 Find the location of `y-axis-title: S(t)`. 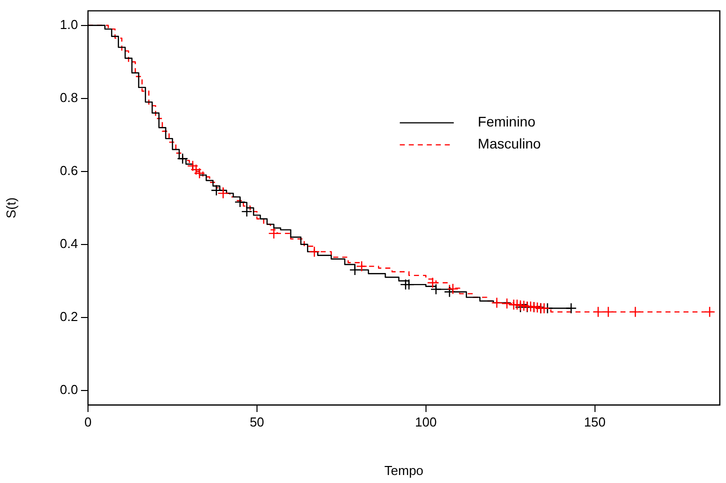

y-axis-title: S(t) is located at coordinates (10, 207).